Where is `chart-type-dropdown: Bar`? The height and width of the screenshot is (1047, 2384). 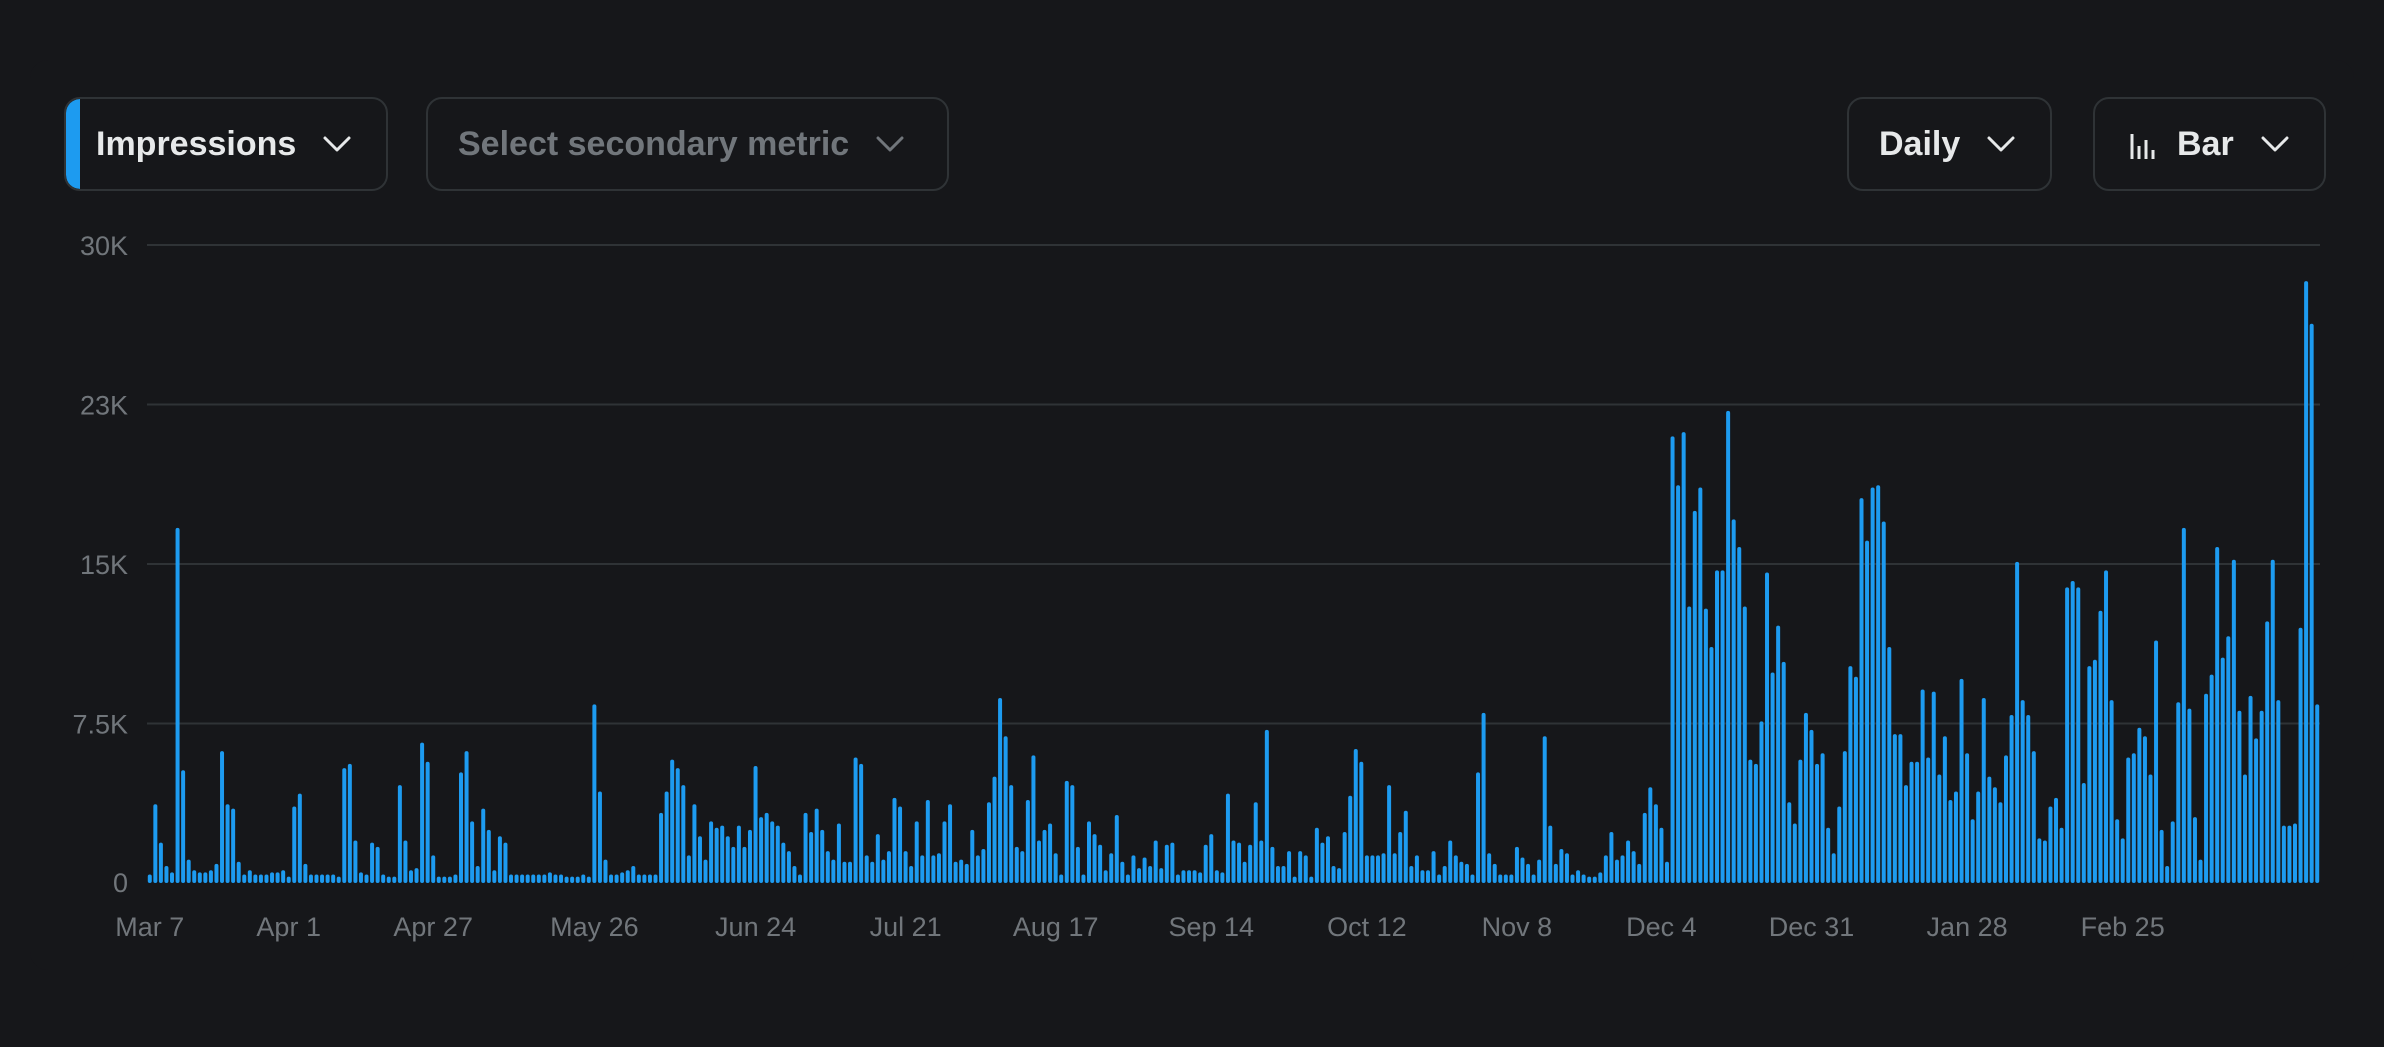
chart-type-dropdown: Bar is located at coordinates (2209, 144).